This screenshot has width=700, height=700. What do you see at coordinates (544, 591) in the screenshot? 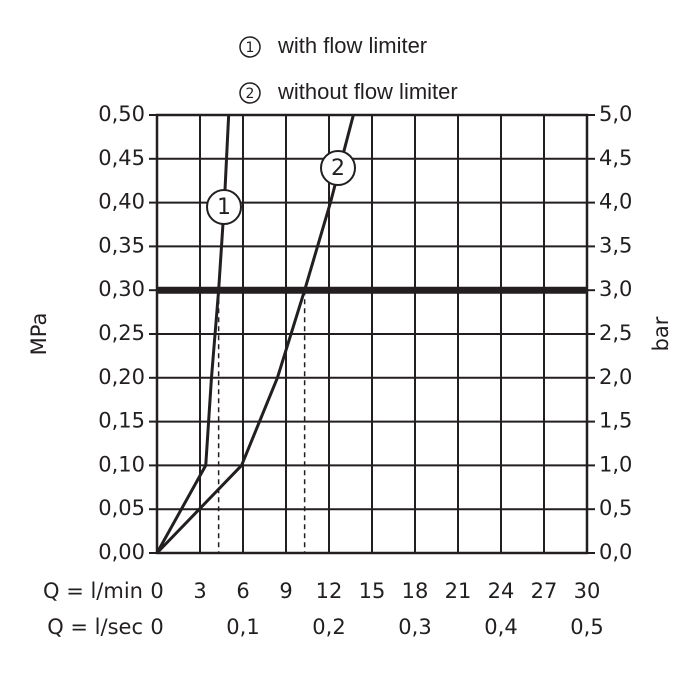
I see `x-tick-label: 27` at bounding box center [544, 591].